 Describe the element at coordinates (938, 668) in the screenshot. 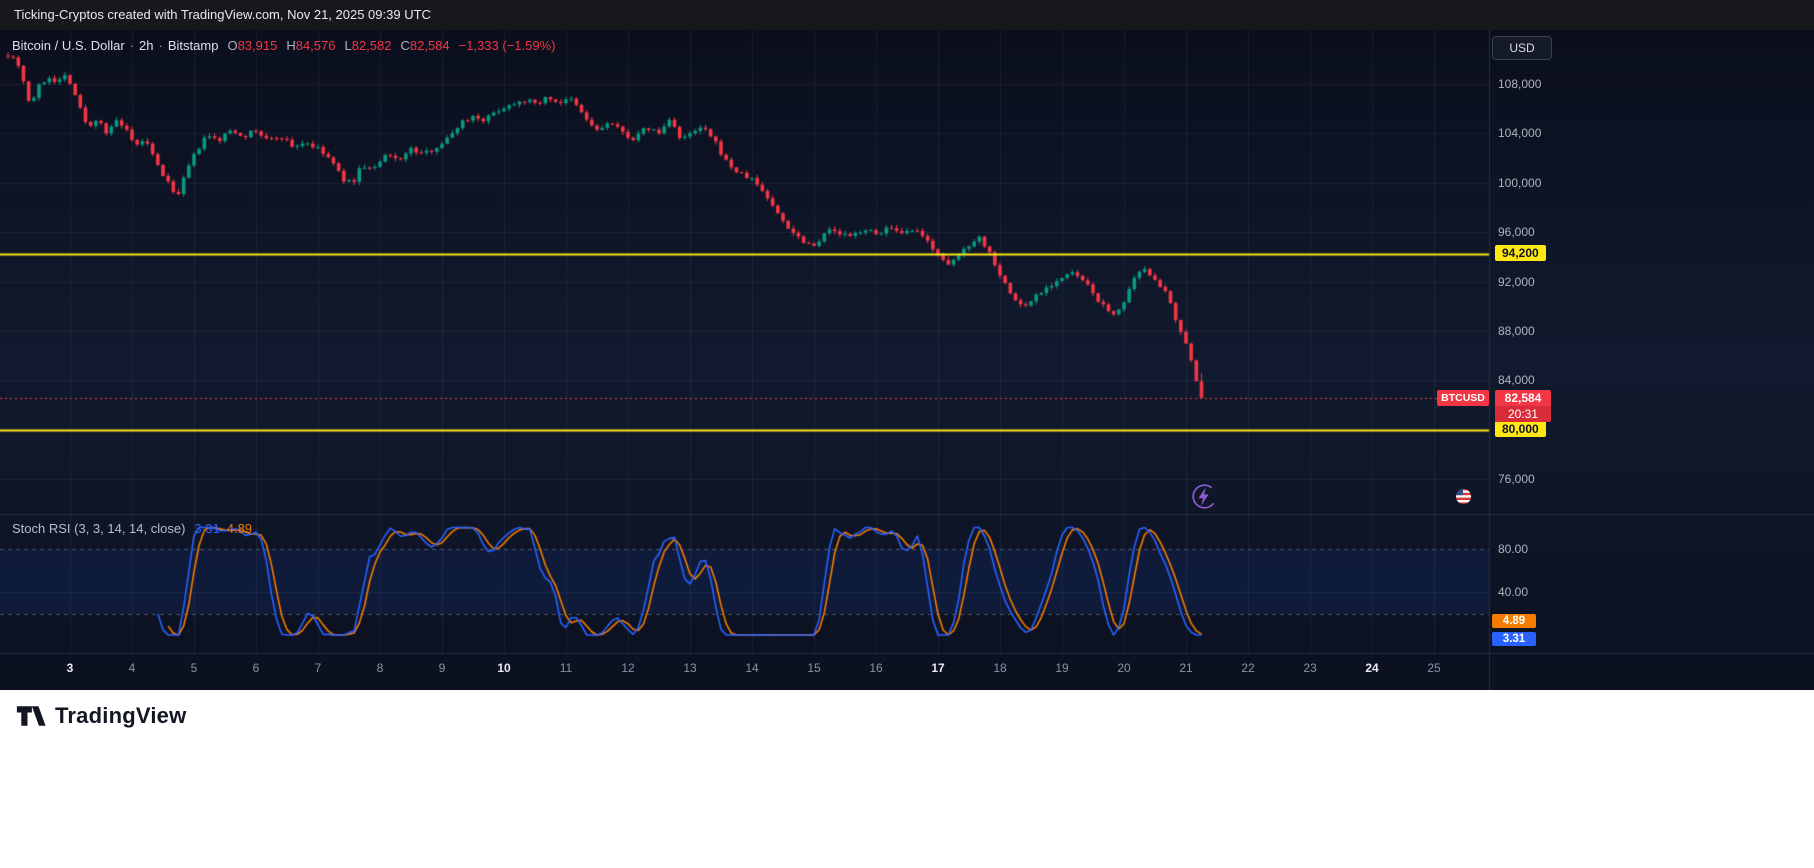

I see `time-tick-label: 17` at that location.